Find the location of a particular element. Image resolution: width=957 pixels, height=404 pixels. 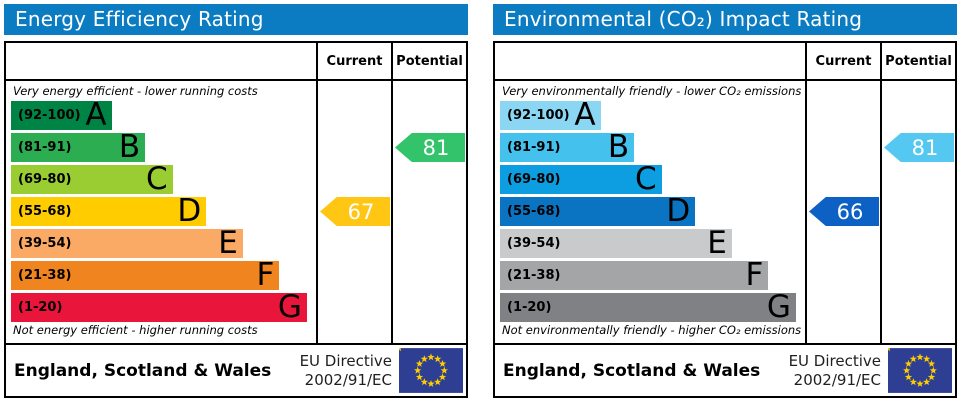

co2-panel-title: Environmental (CO₂) Impact Rating is located at coordinates (725, 19).